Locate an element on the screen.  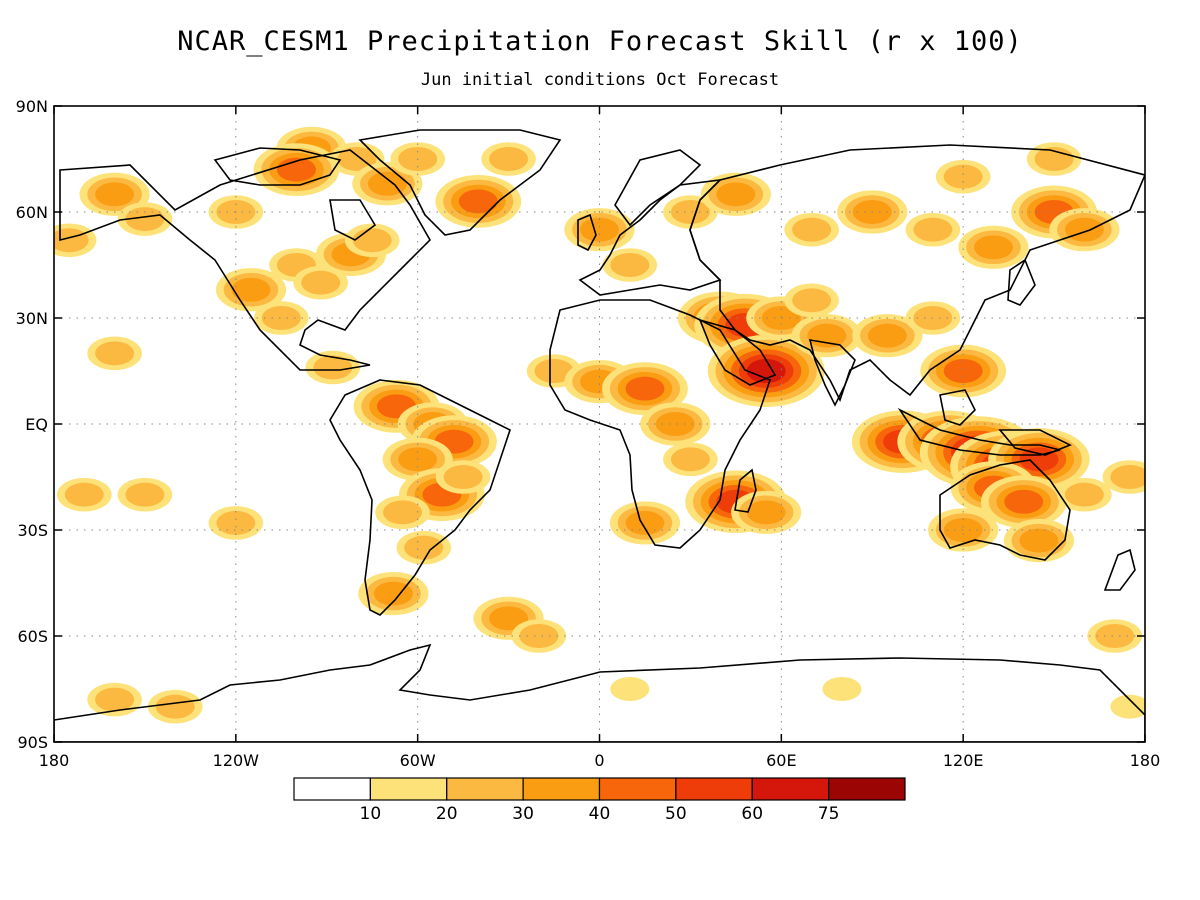
coast-uk is located at coordinates (587, 232).